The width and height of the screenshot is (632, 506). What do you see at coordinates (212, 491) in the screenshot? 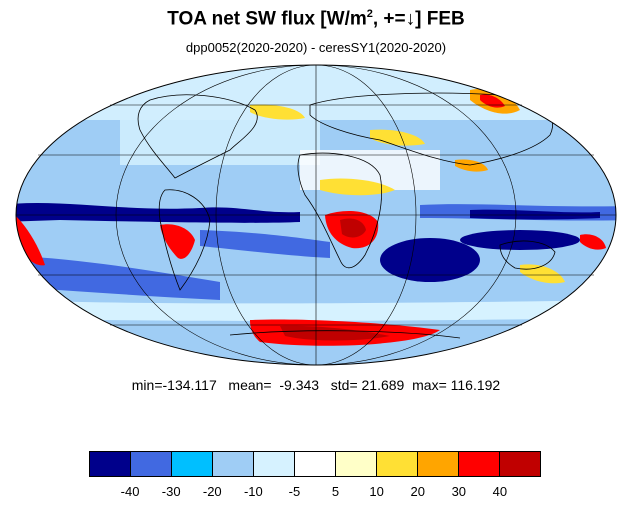
I see `colorbar-tick-label: -20` at bounding box center [212, 491].